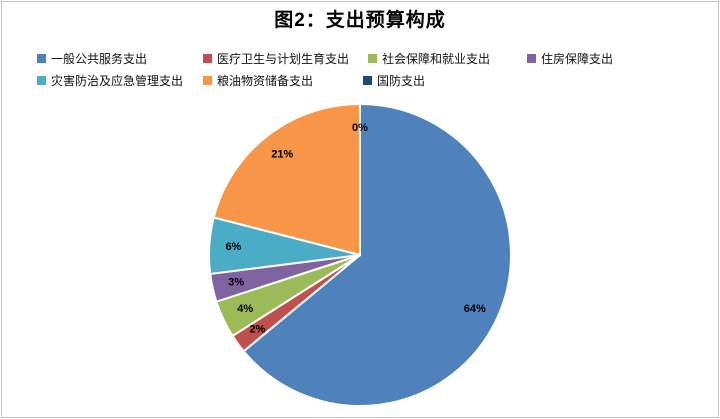 The image size is (720, 419). Describe the element at coordinates (233, 247) in the screenshot. I see `pie-percent-label: 6%` at that location.